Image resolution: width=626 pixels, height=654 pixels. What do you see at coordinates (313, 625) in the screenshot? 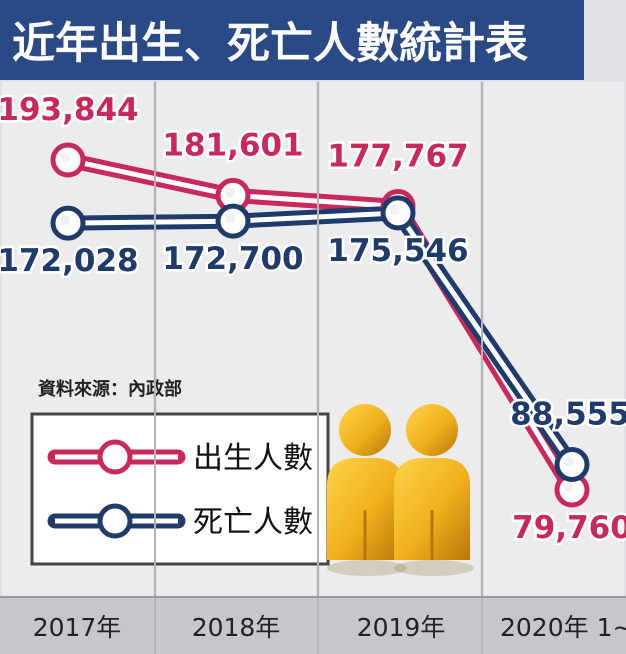
I see `x-axis-band` at bounding box center [313, 625].